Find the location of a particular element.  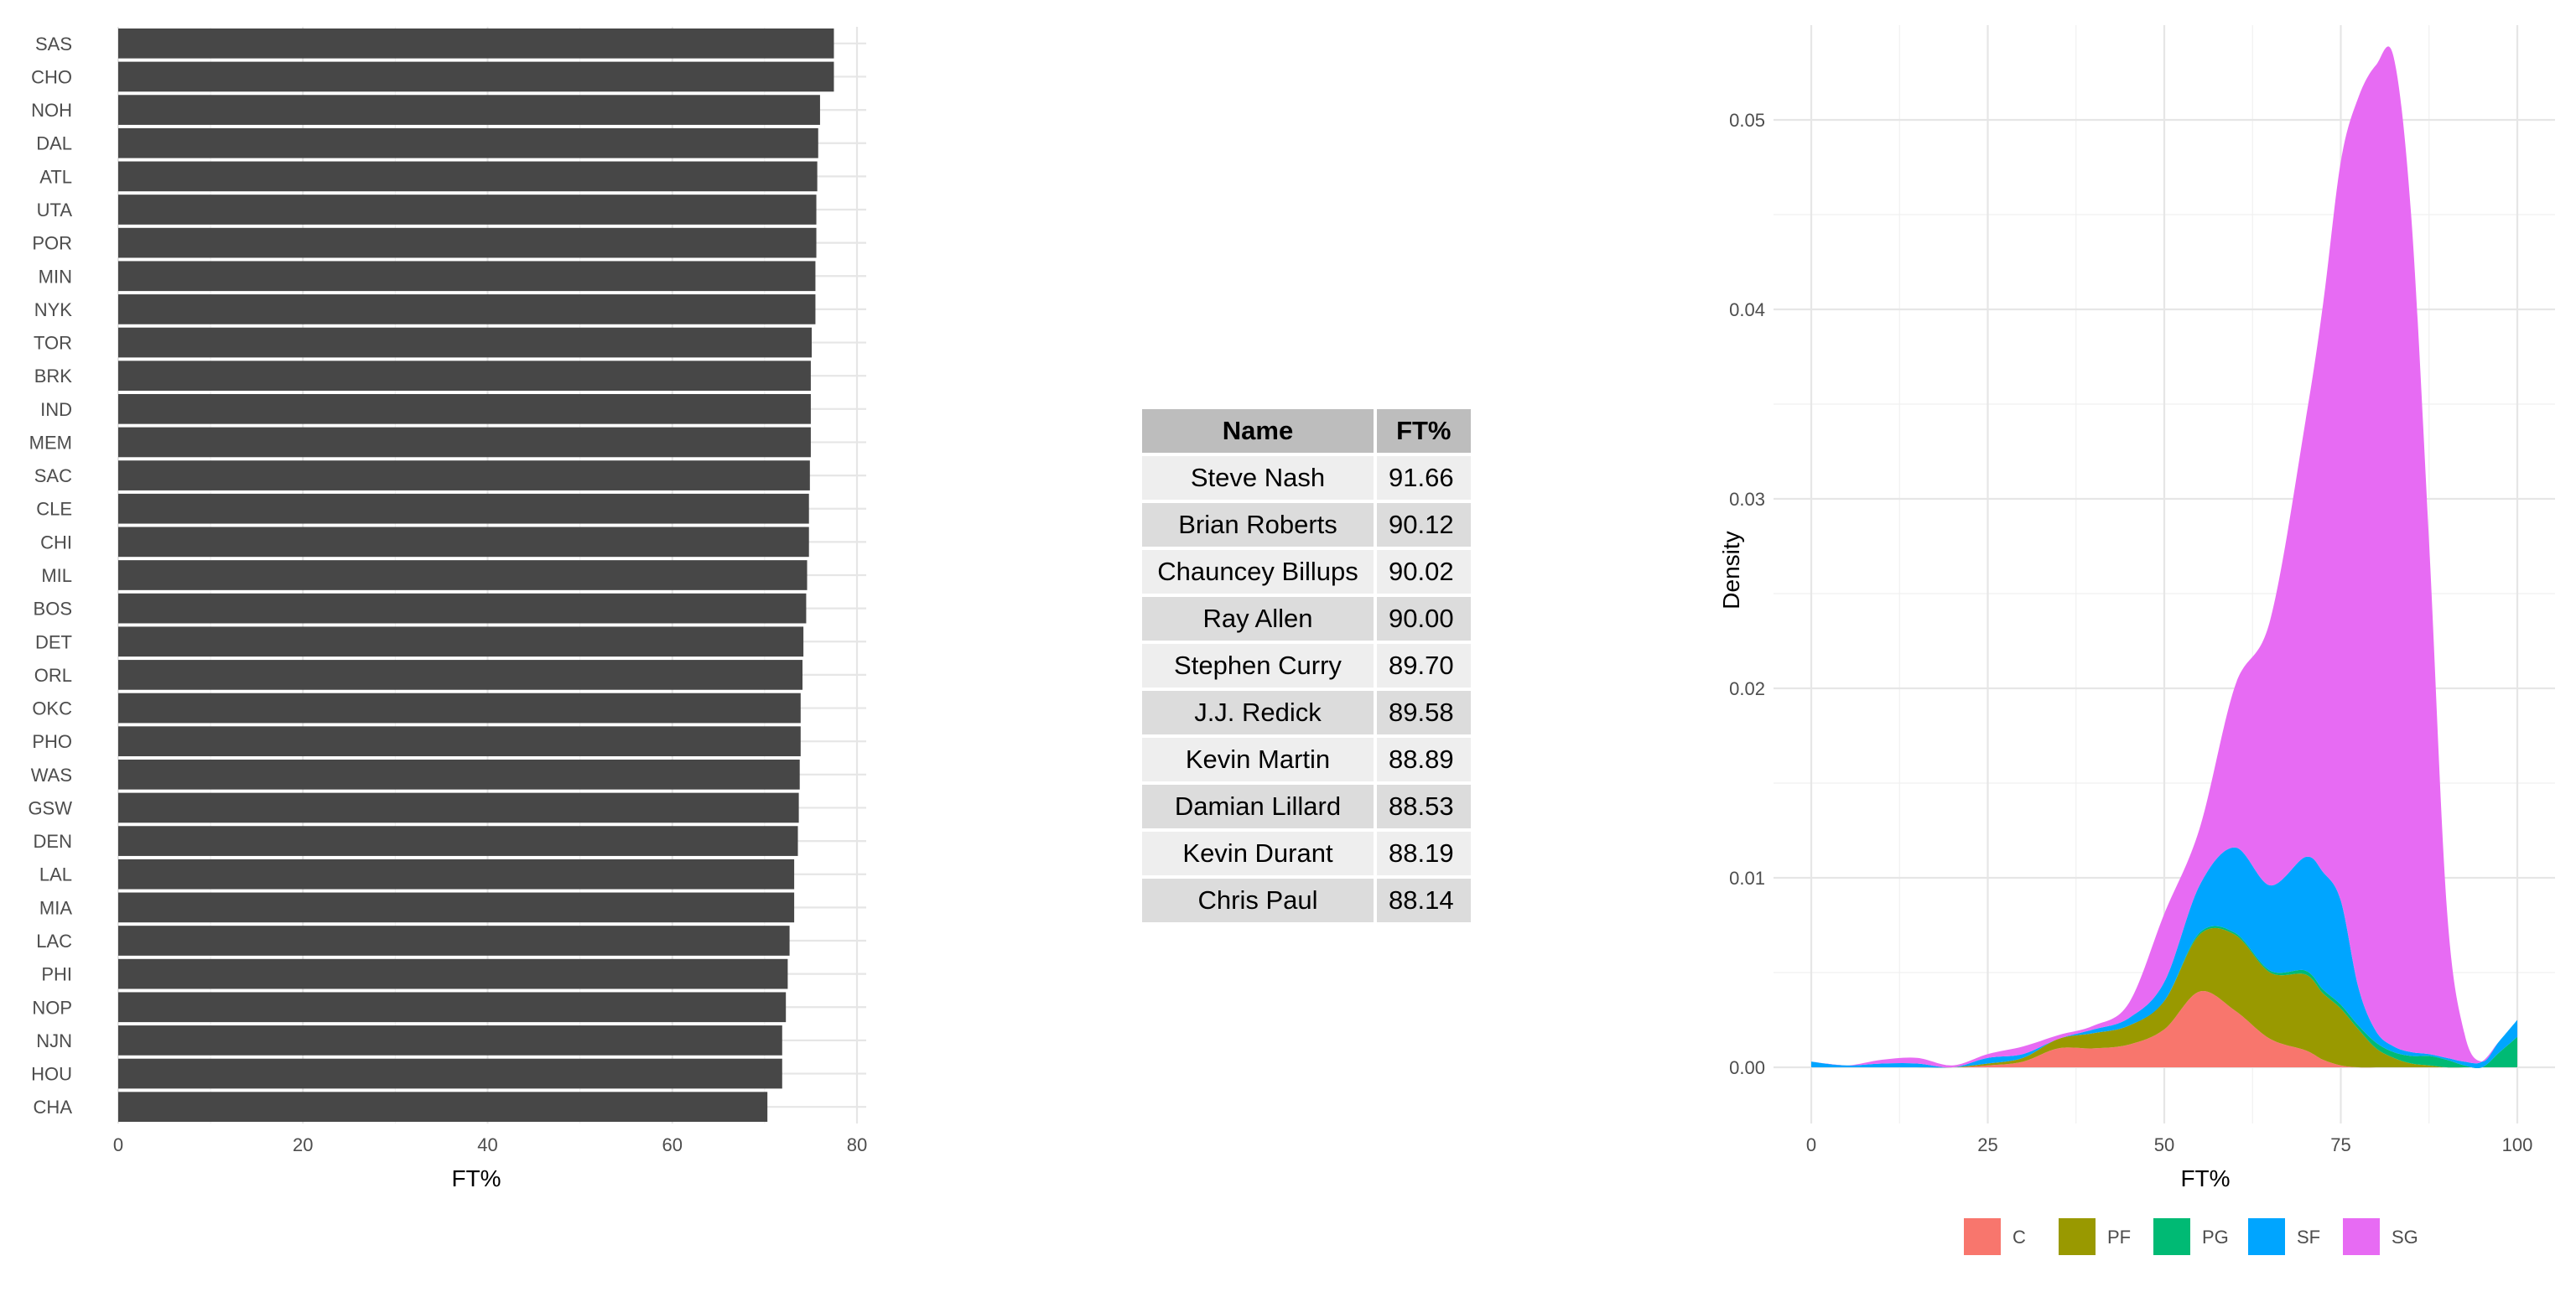

density-x-tick-75: 75 is located at coordinates (2340, 1144).